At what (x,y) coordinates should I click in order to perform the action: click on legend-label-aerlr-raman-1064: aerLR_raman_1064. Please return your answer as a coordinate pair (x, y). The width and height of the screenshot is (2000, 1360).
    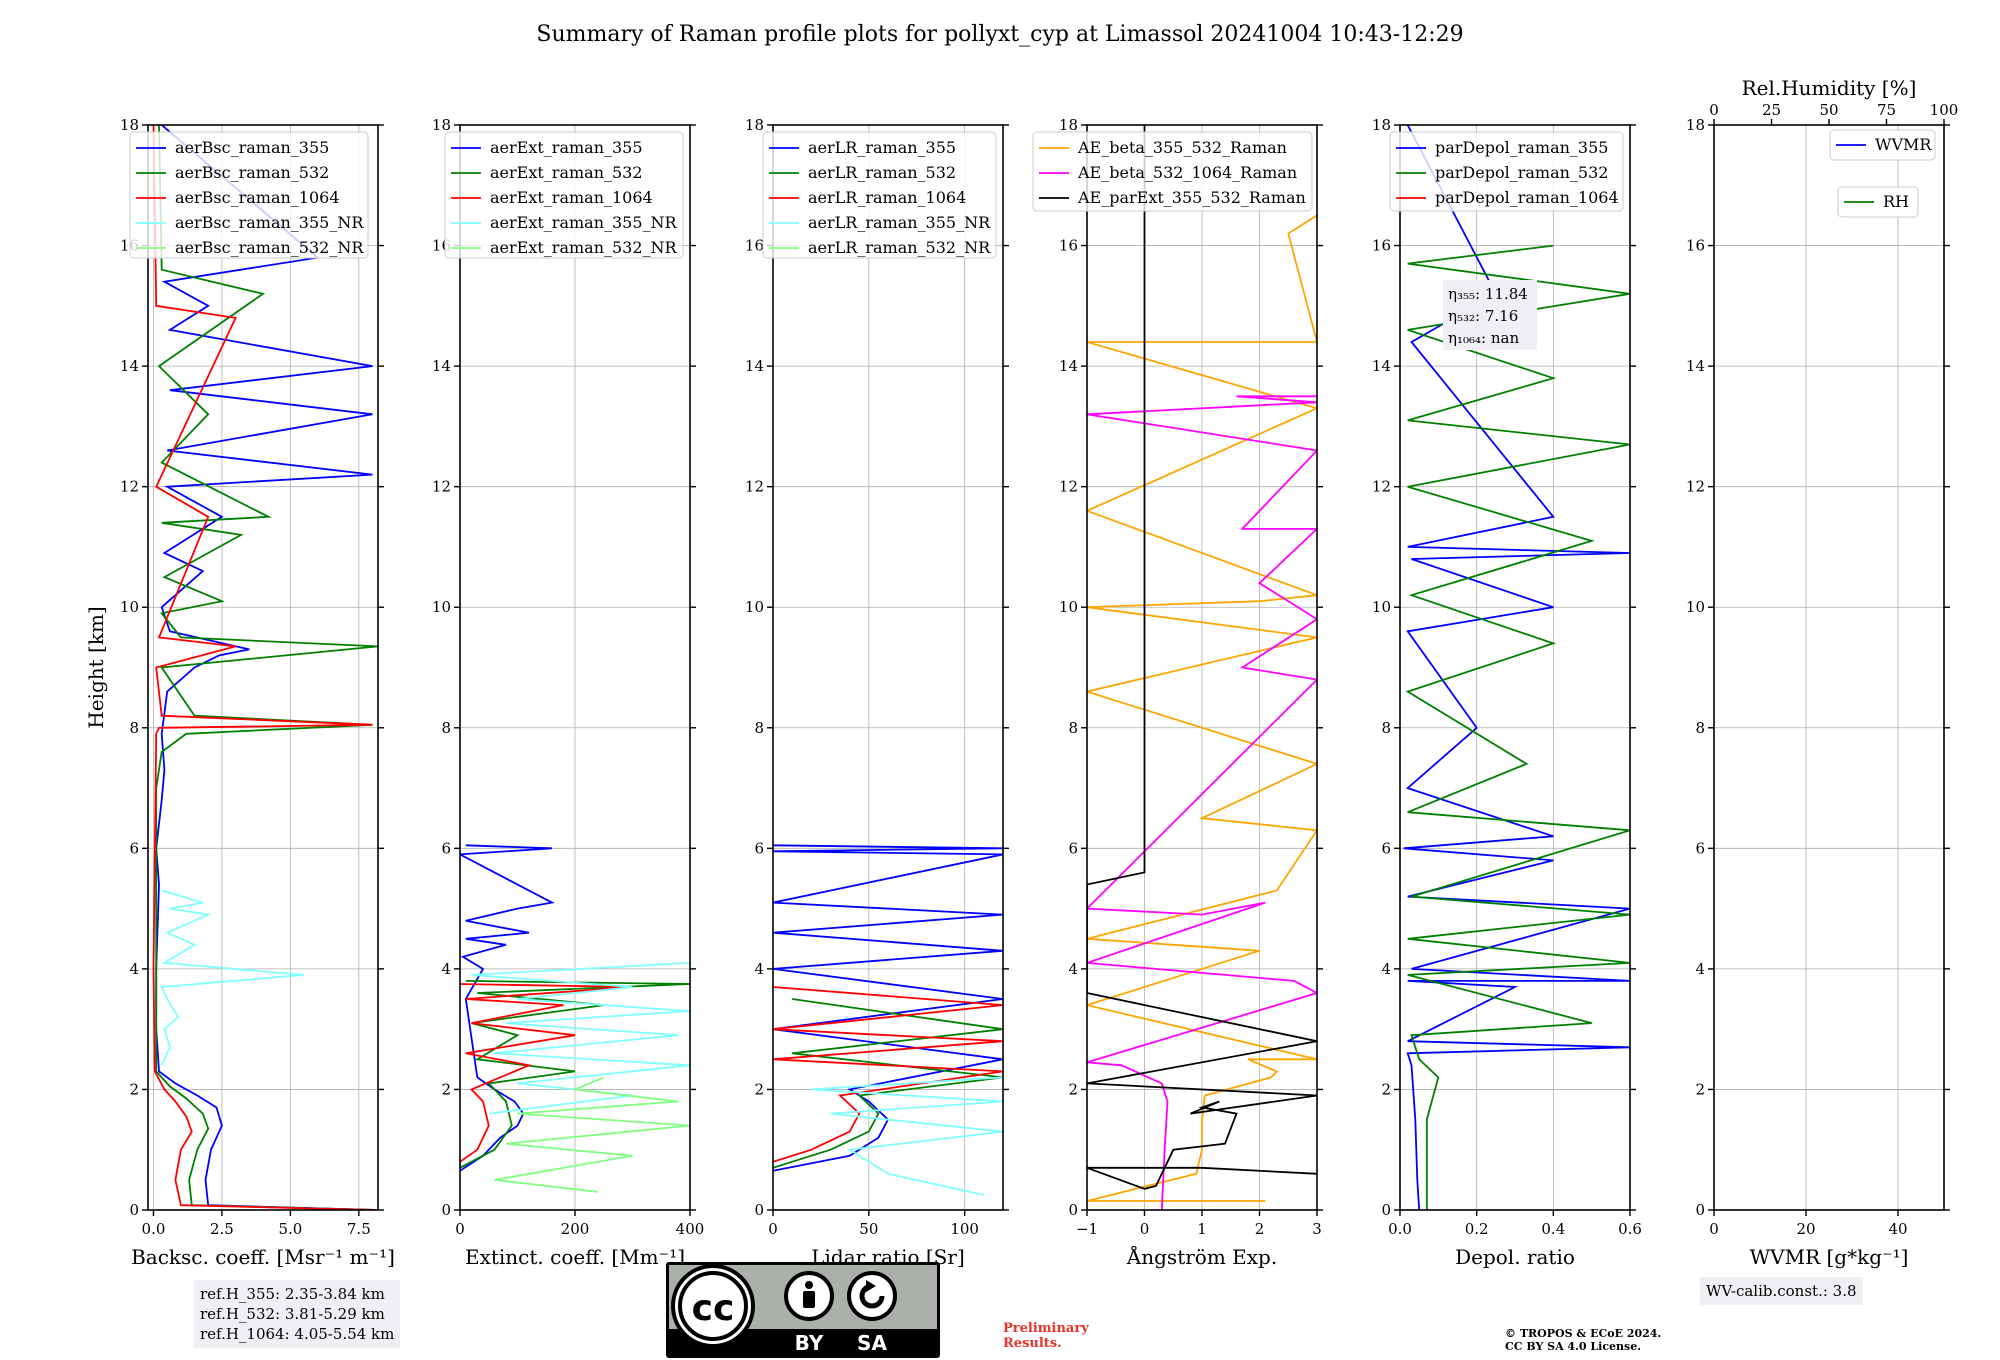
    Looking at the image, I should click on (887, 197).